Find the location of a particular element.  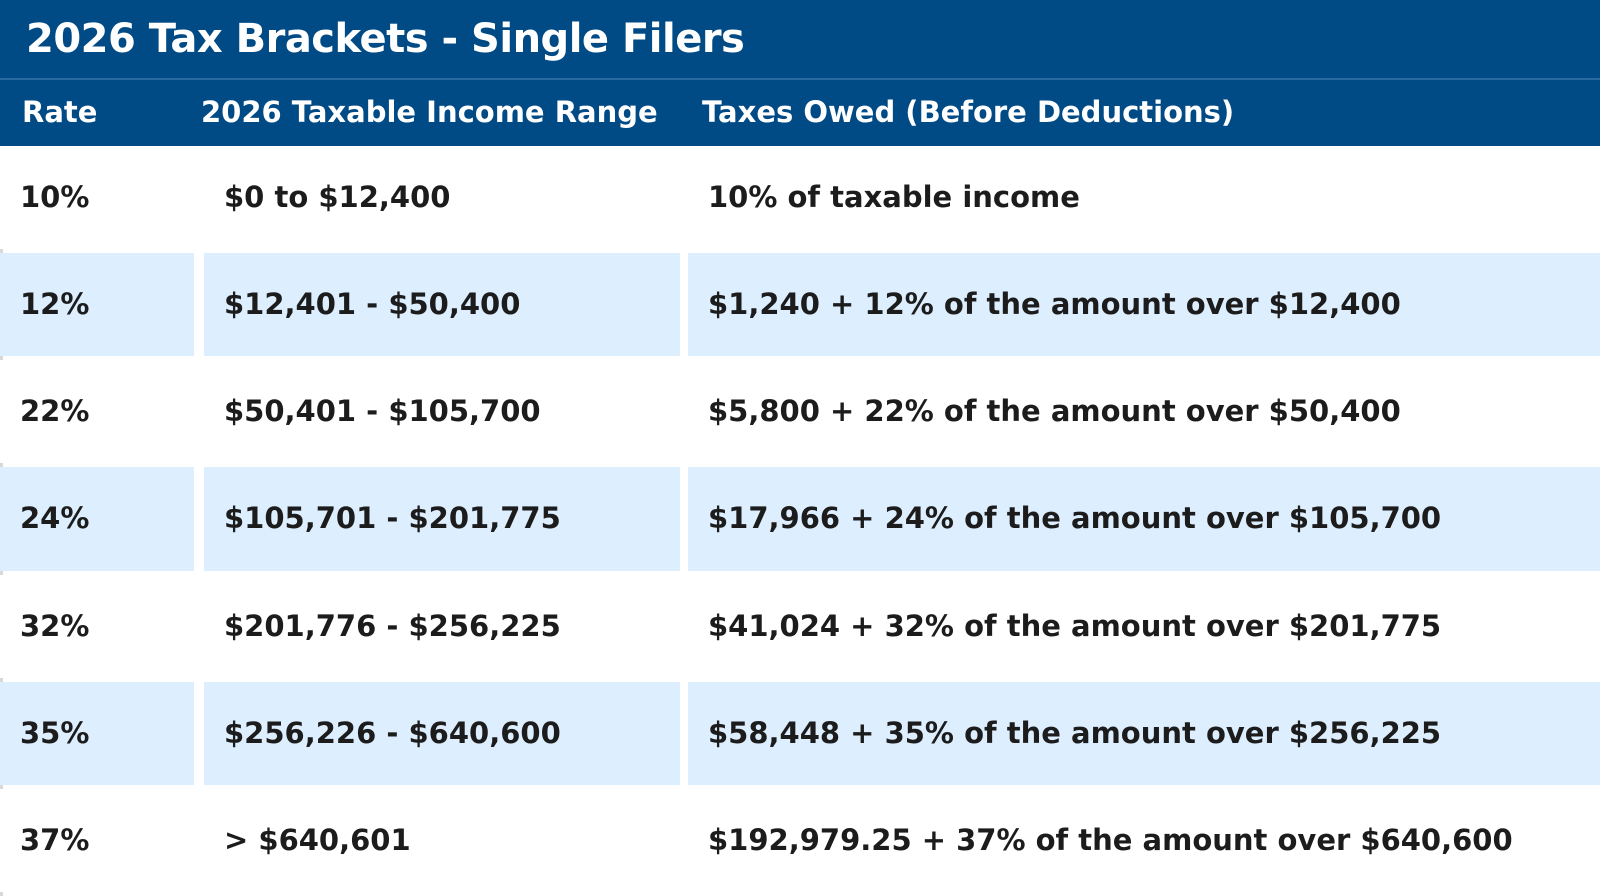

table-cell: $201,776 - $256,225 is located at coordinates (442, 626).